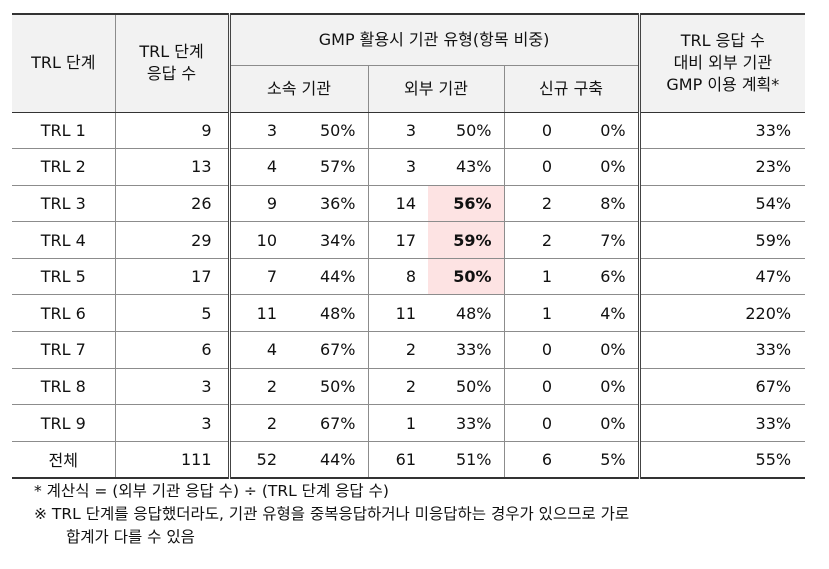 The image size is (829, 569). Describe the element at coordinates (602, 313) in the screenshot. I see `cell-new-percent: 4%` at that location.